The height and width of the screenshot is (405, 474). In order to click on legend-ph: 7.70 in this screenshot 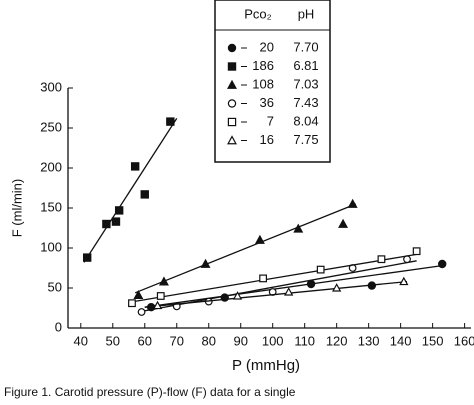, I will do `click(305, 46)`.